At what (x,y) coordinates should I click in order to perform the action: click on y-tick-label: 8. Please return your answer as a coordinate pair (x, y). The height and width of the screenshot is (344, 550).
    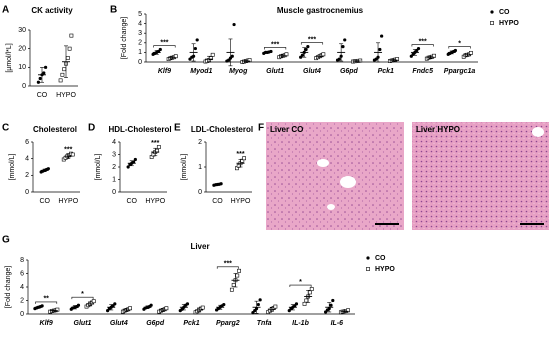
    Looking at the image, I should click on (22, 260).